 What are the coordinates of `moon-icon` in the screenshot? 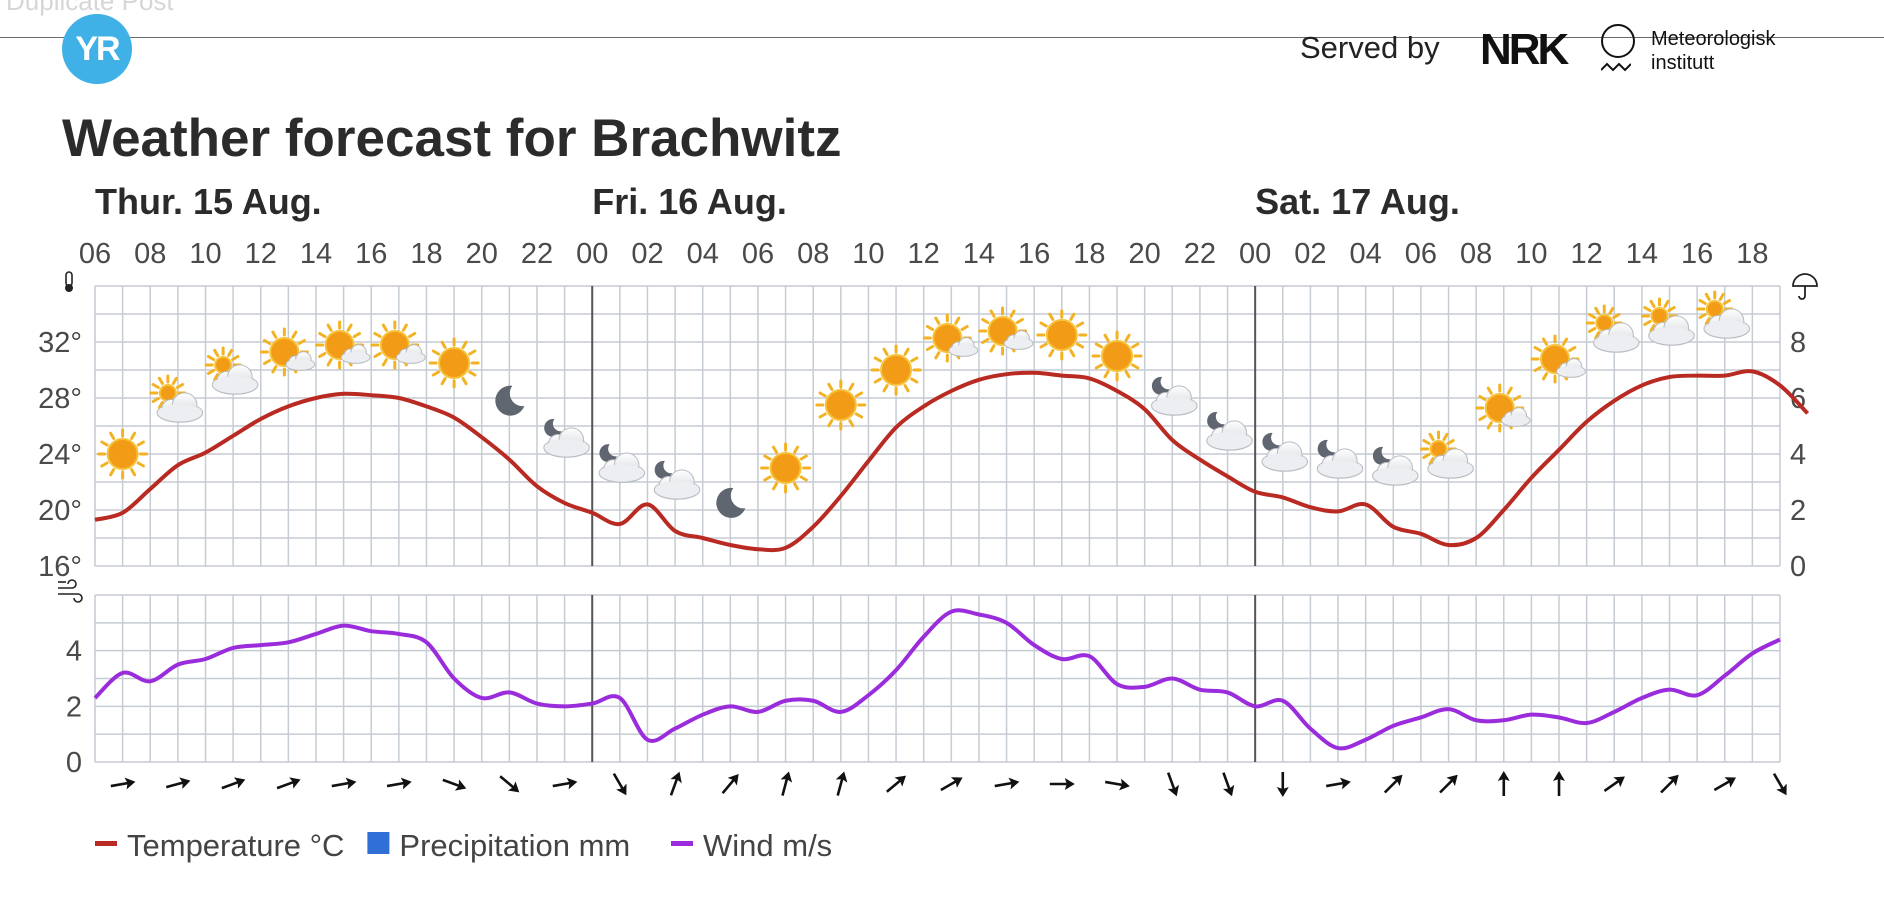 It's located at (731, 502).